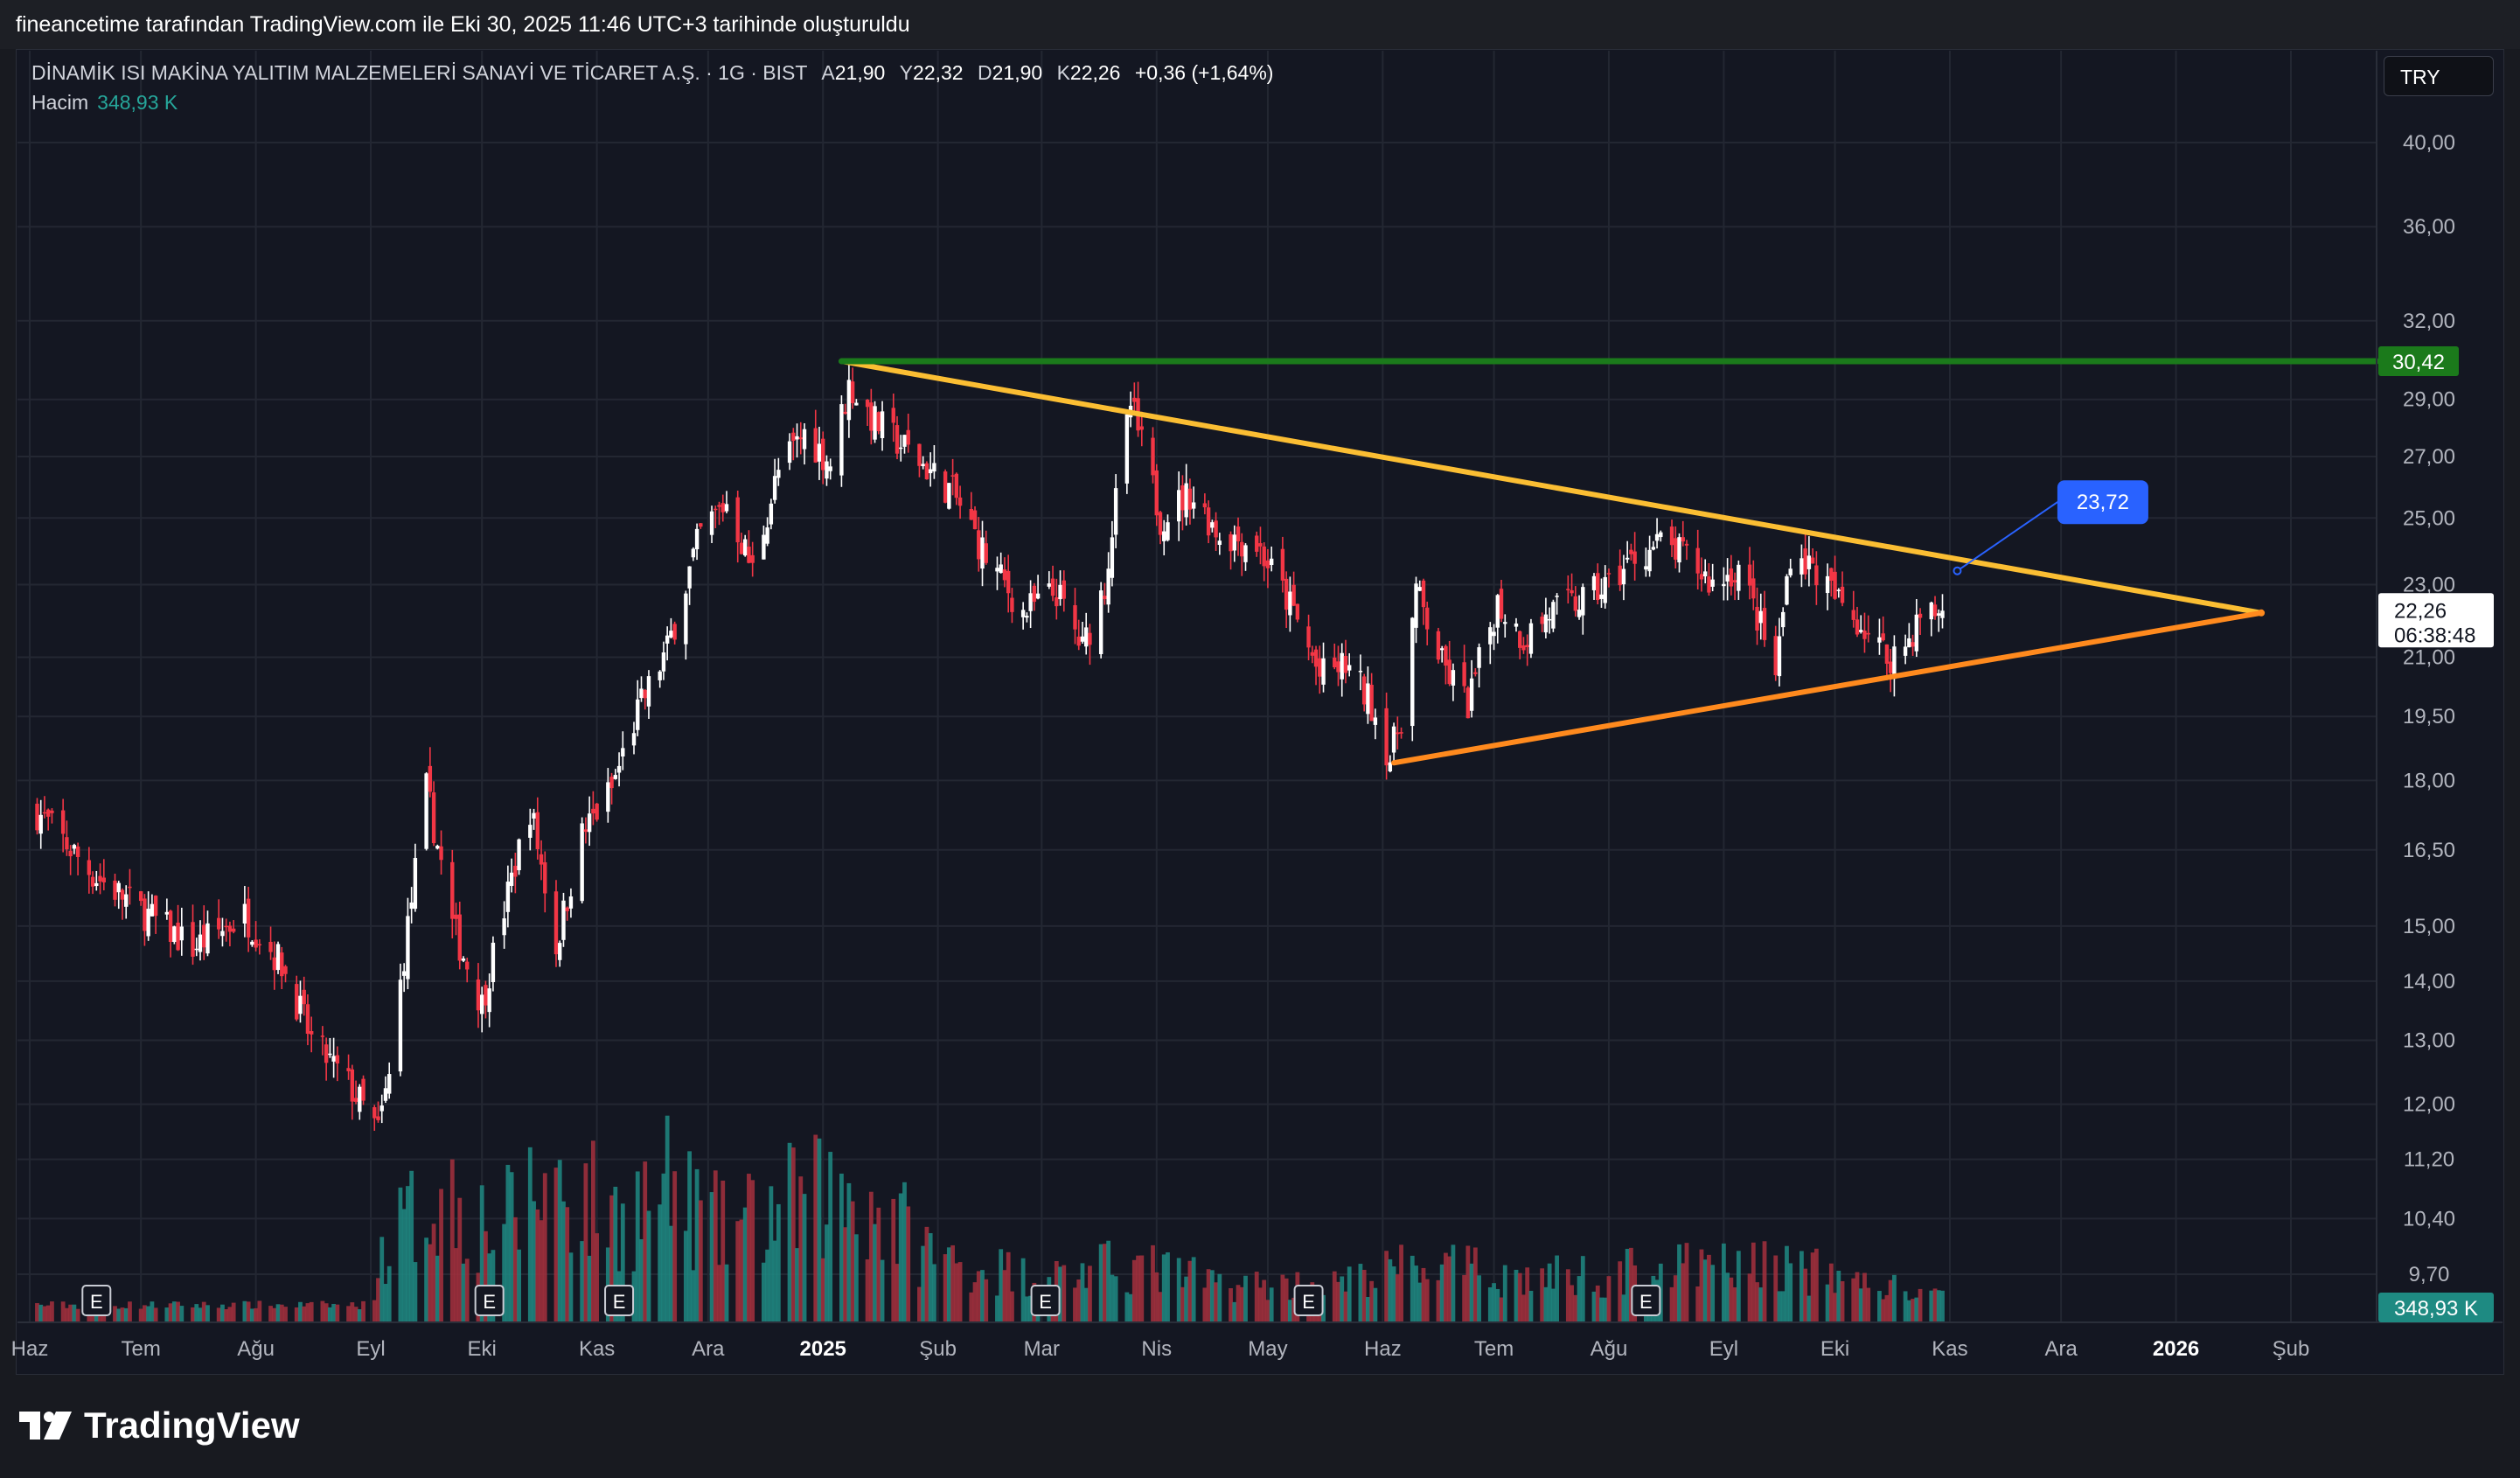 The width and height of the screenshot is (2520, 1478). What do you see at coordinates (938, 72) in the screenshot?
I see `high-value: 22,32` at bounding box center [938, 72].